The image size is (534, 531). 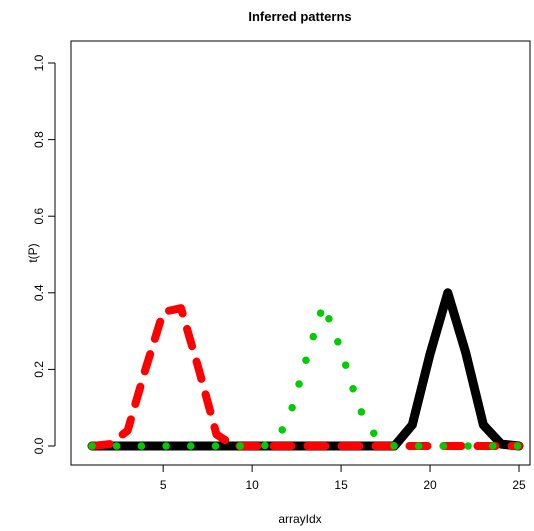 I want to click on x-axis-label: arrayIdx, so click(x=299, y=519).